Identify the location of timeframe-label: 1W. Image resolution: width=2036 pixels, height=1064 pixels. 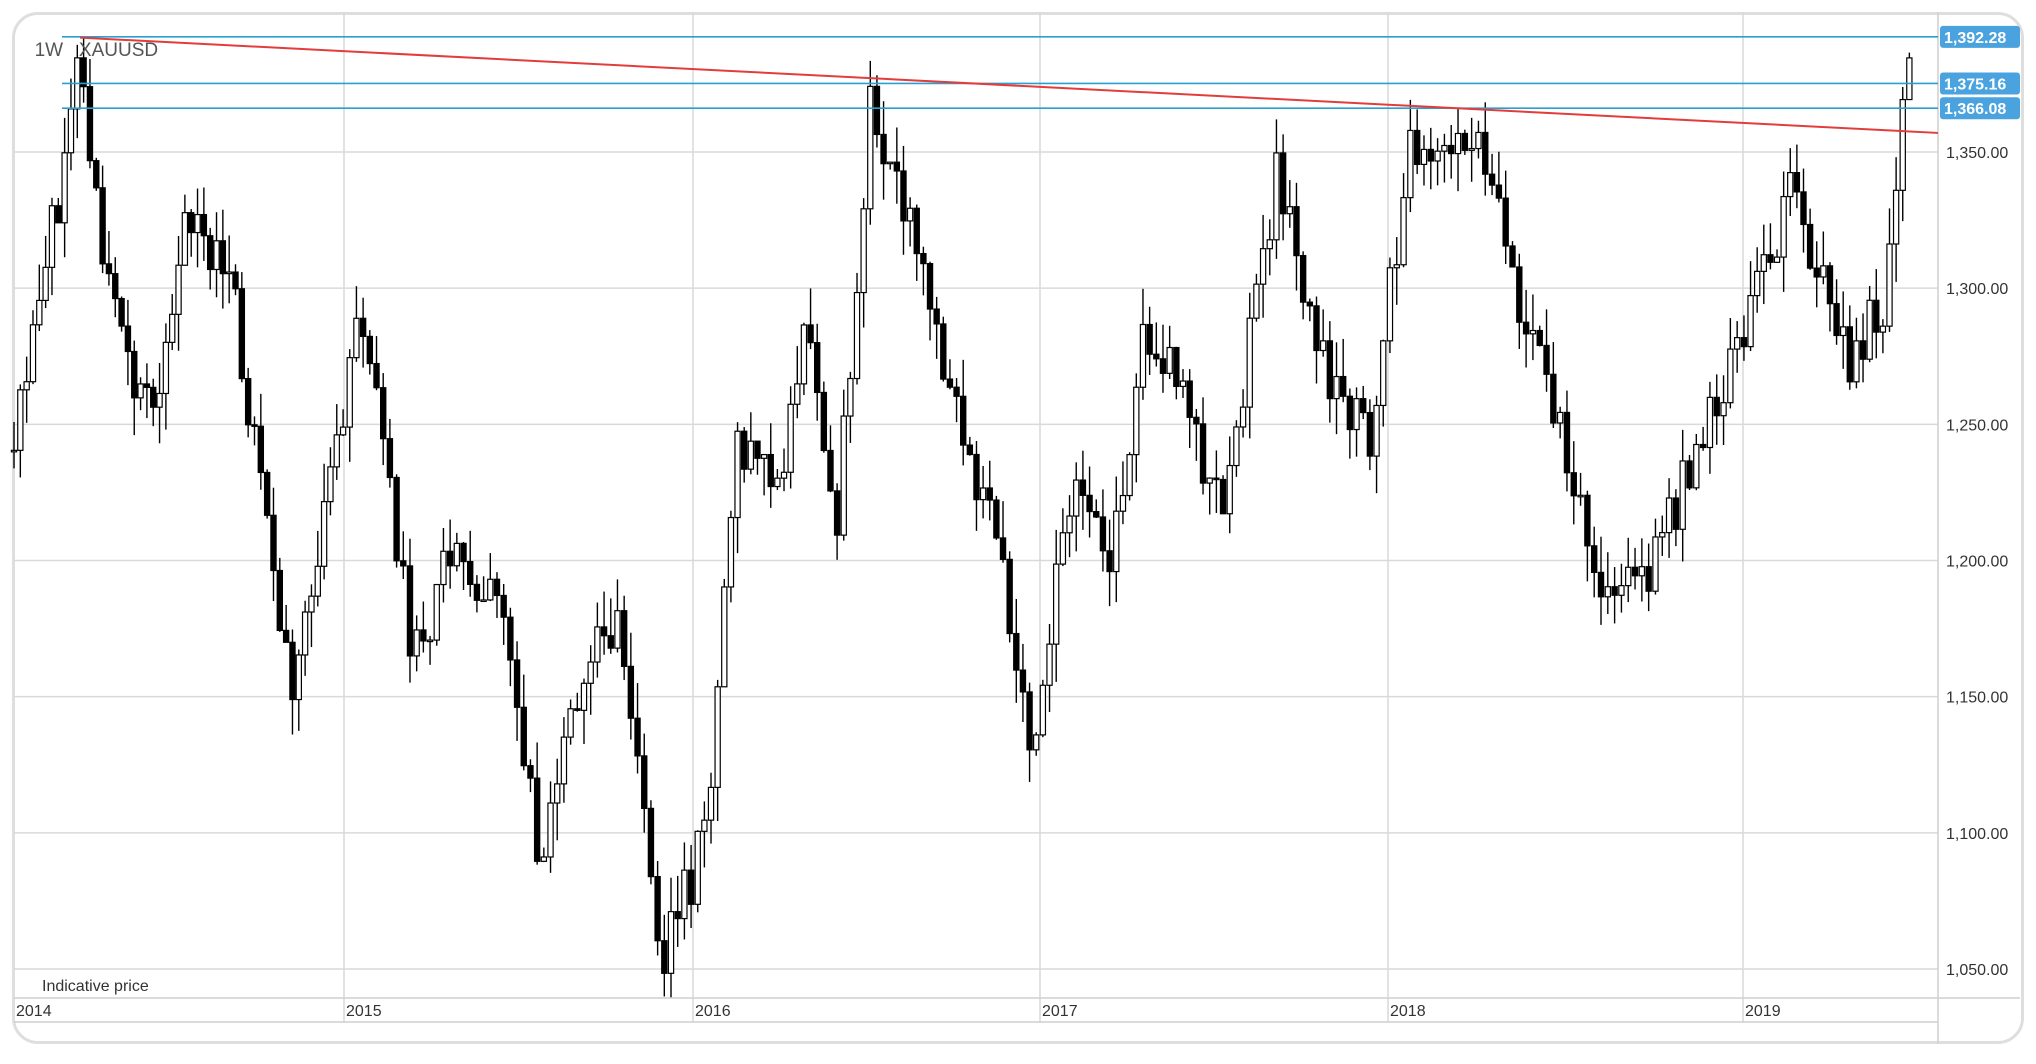
(49, 50).